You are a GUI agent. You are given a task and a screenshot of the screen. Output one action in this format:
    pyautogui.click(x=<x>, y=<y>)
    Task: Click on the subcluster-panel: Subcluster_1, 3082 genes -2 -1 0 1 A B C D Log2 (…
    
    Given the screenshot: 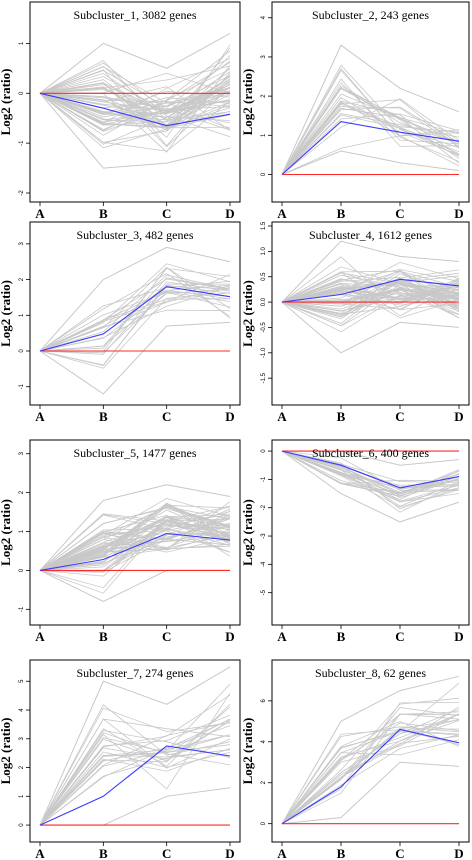 What is the action you would take?
    pyautogui.click(x=120, y=111)
    